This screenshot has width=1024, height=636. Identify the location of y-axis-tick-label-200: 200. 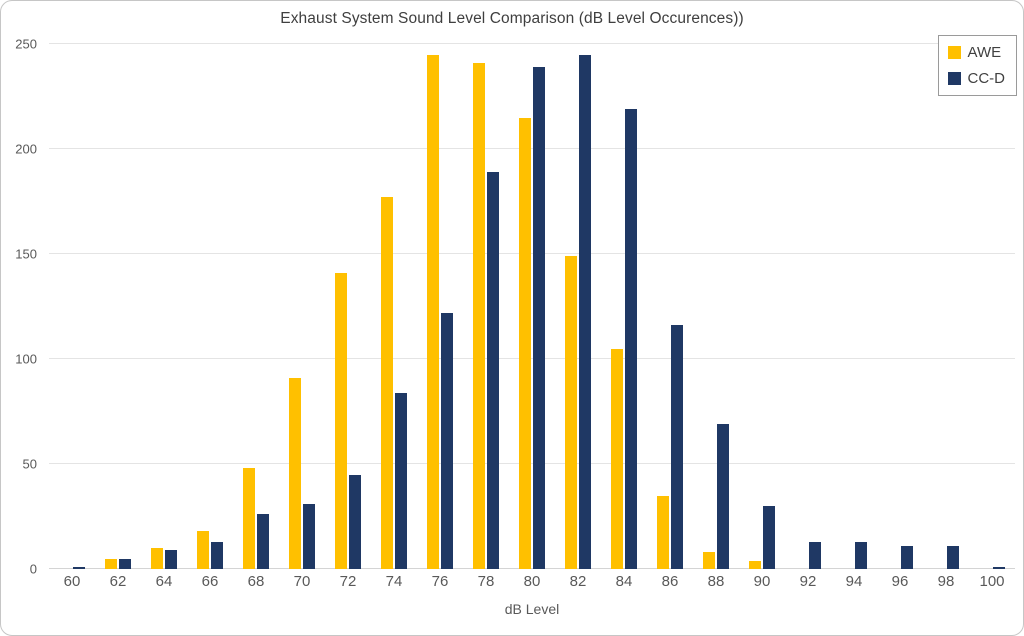
(26, 149).